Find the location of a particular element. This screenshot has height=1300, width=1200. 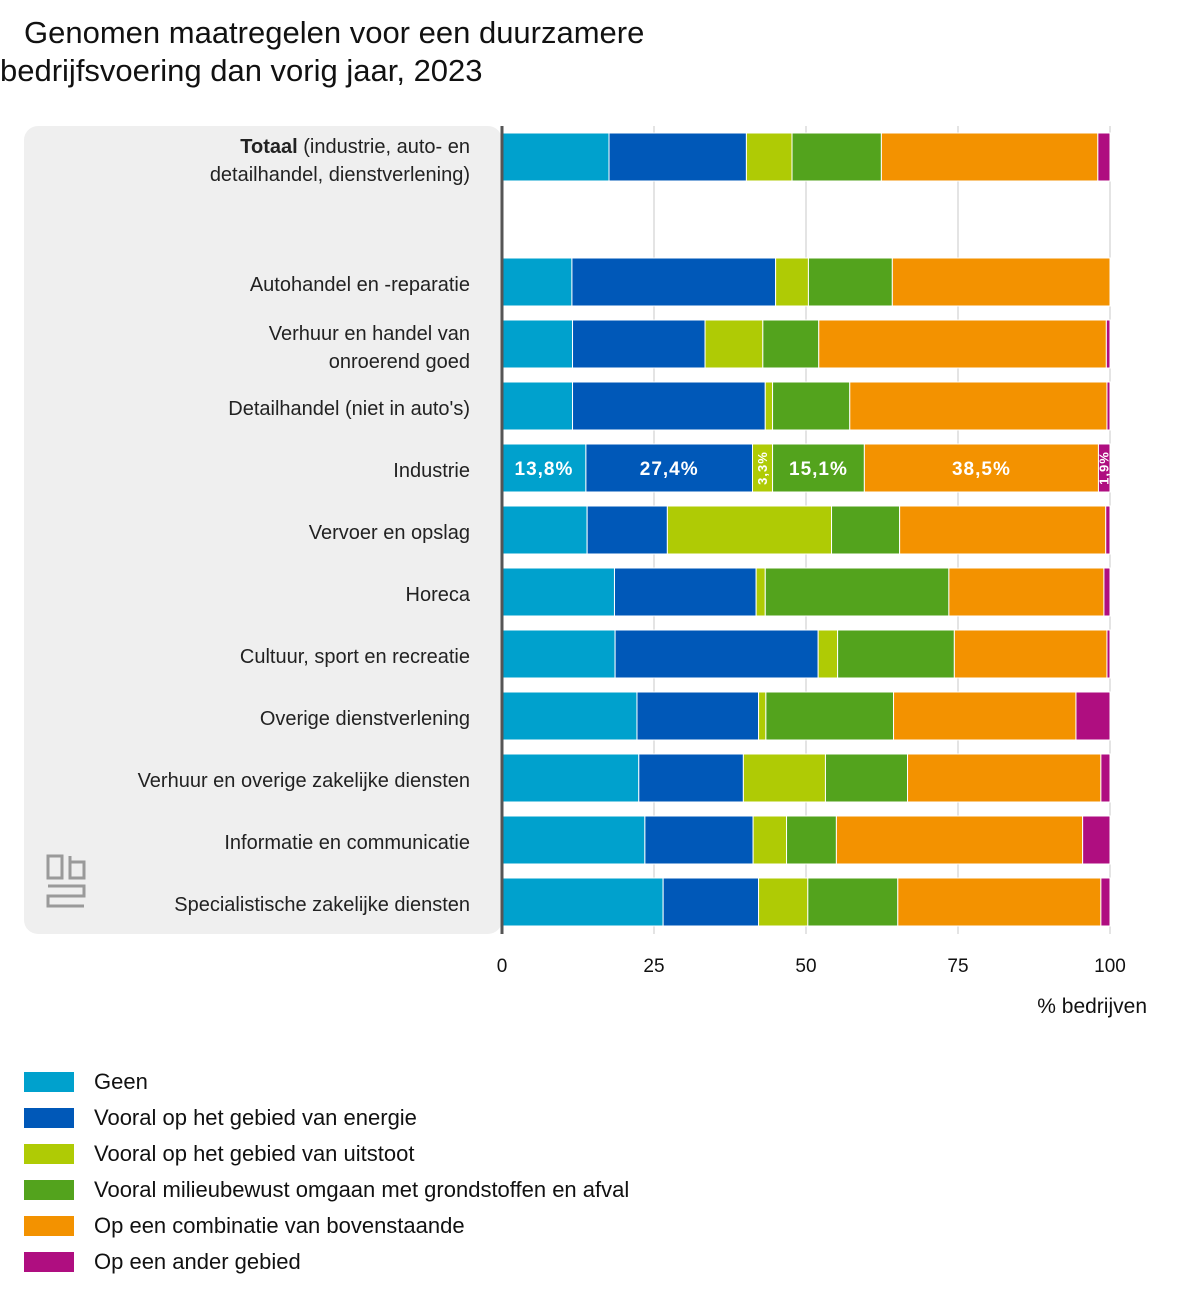

x-tick-label: 100 is located at coordinates (1110, 966).